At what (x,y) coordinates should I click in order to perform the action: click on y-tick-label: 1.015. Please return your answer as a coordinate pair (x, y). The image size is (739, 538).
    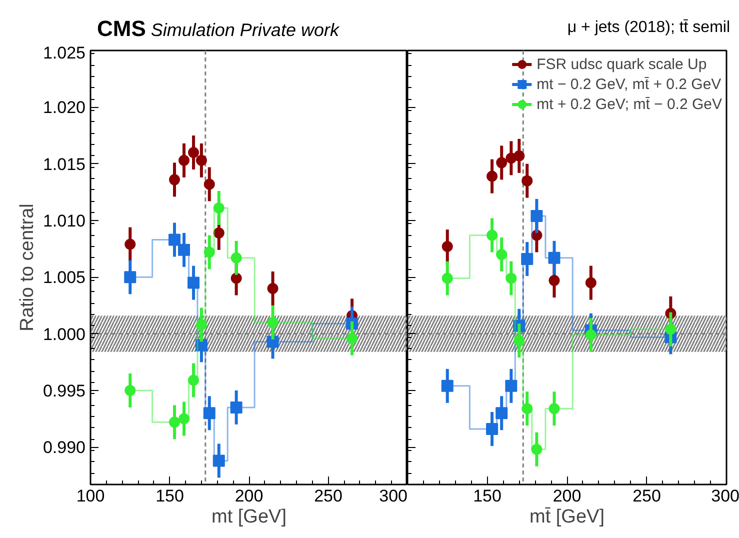
    Looking at the image, I should click on (64, 164).